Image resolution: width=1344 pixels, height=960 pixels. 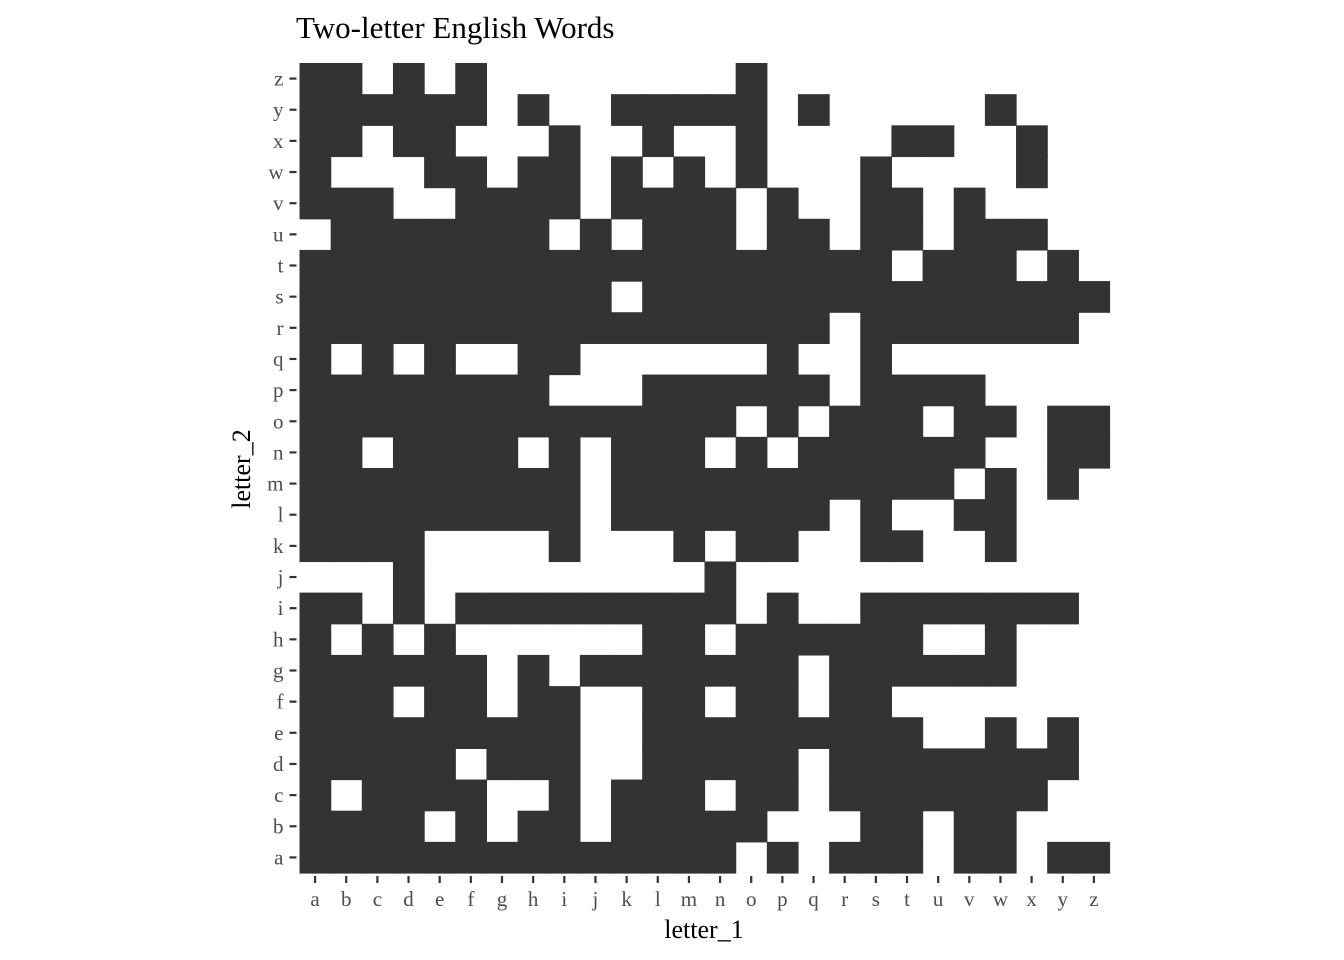 What do you see at coordinates (689, 328) in the screenshot?
I see `cell-mr` at bounding box center [689, 328].